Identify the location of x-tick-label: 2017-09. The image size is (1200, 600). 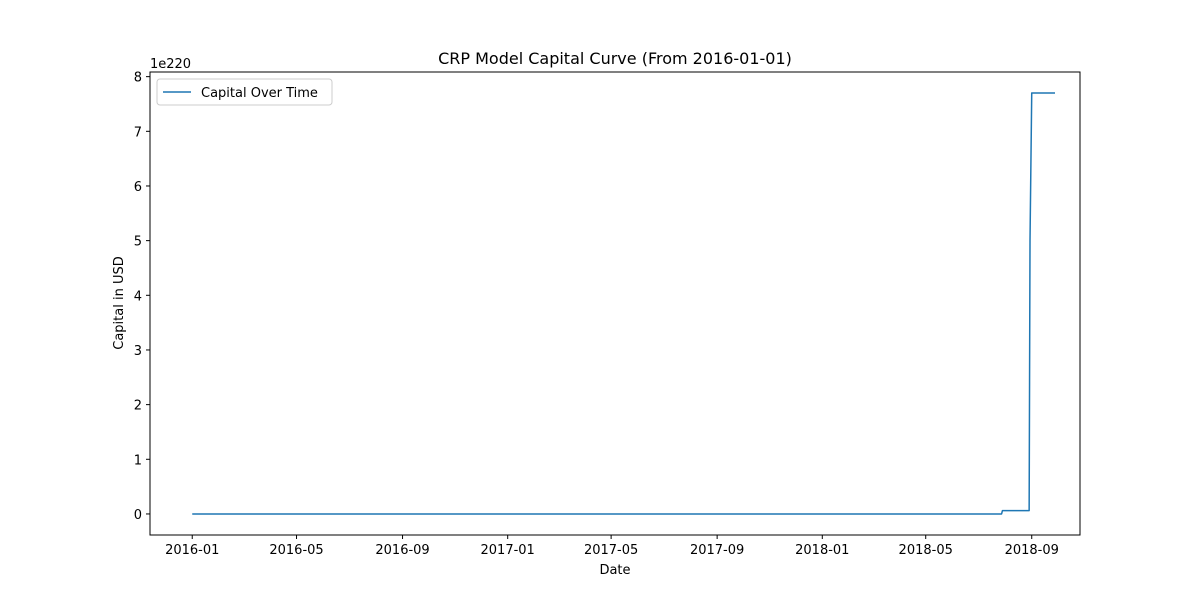
(717, 550).